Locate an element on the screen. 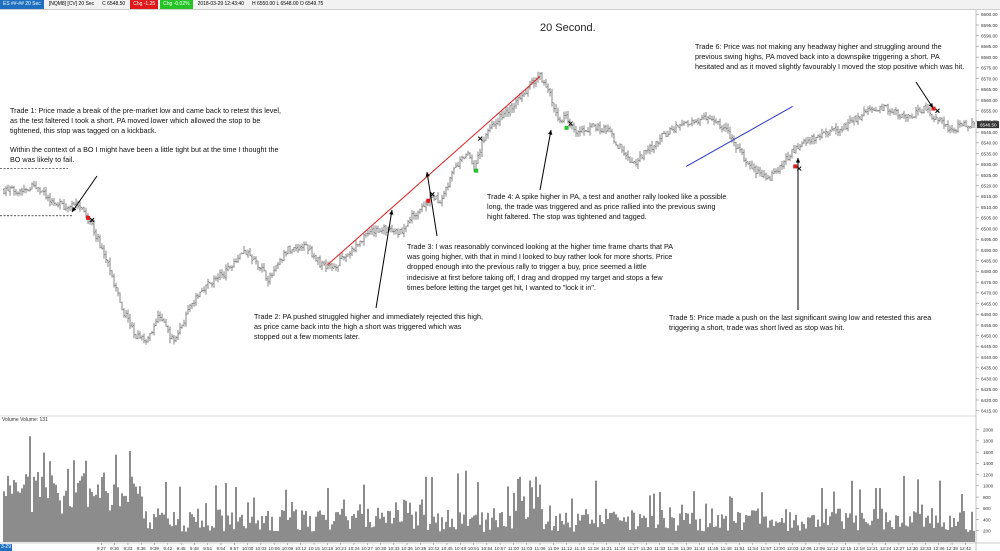 The width and height of the screenshot is (1000, 551). price-tick-label: 6450.00 is located at coordinates (989, 336).